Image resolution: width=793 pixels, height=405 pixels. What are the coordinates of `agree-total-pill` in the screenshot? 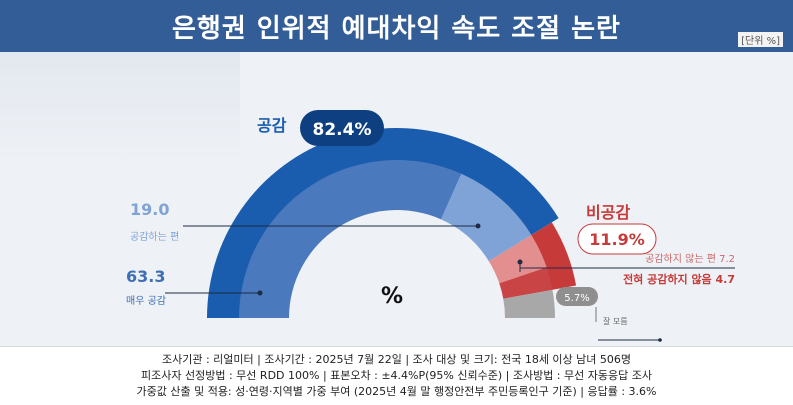 It's located at (342, 128).